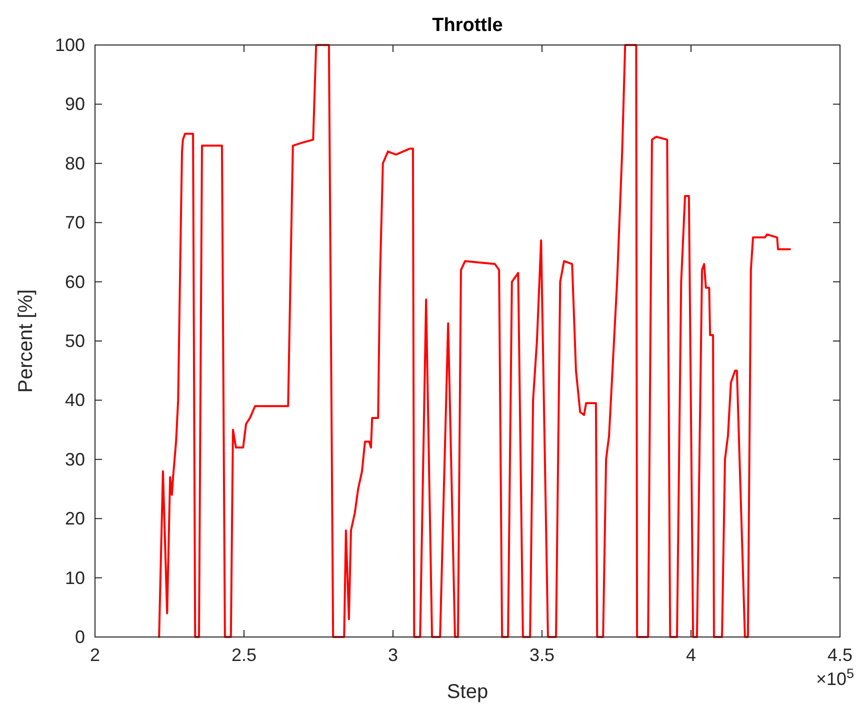  I want to click on y-tick-label: 70, so click(74, 222).